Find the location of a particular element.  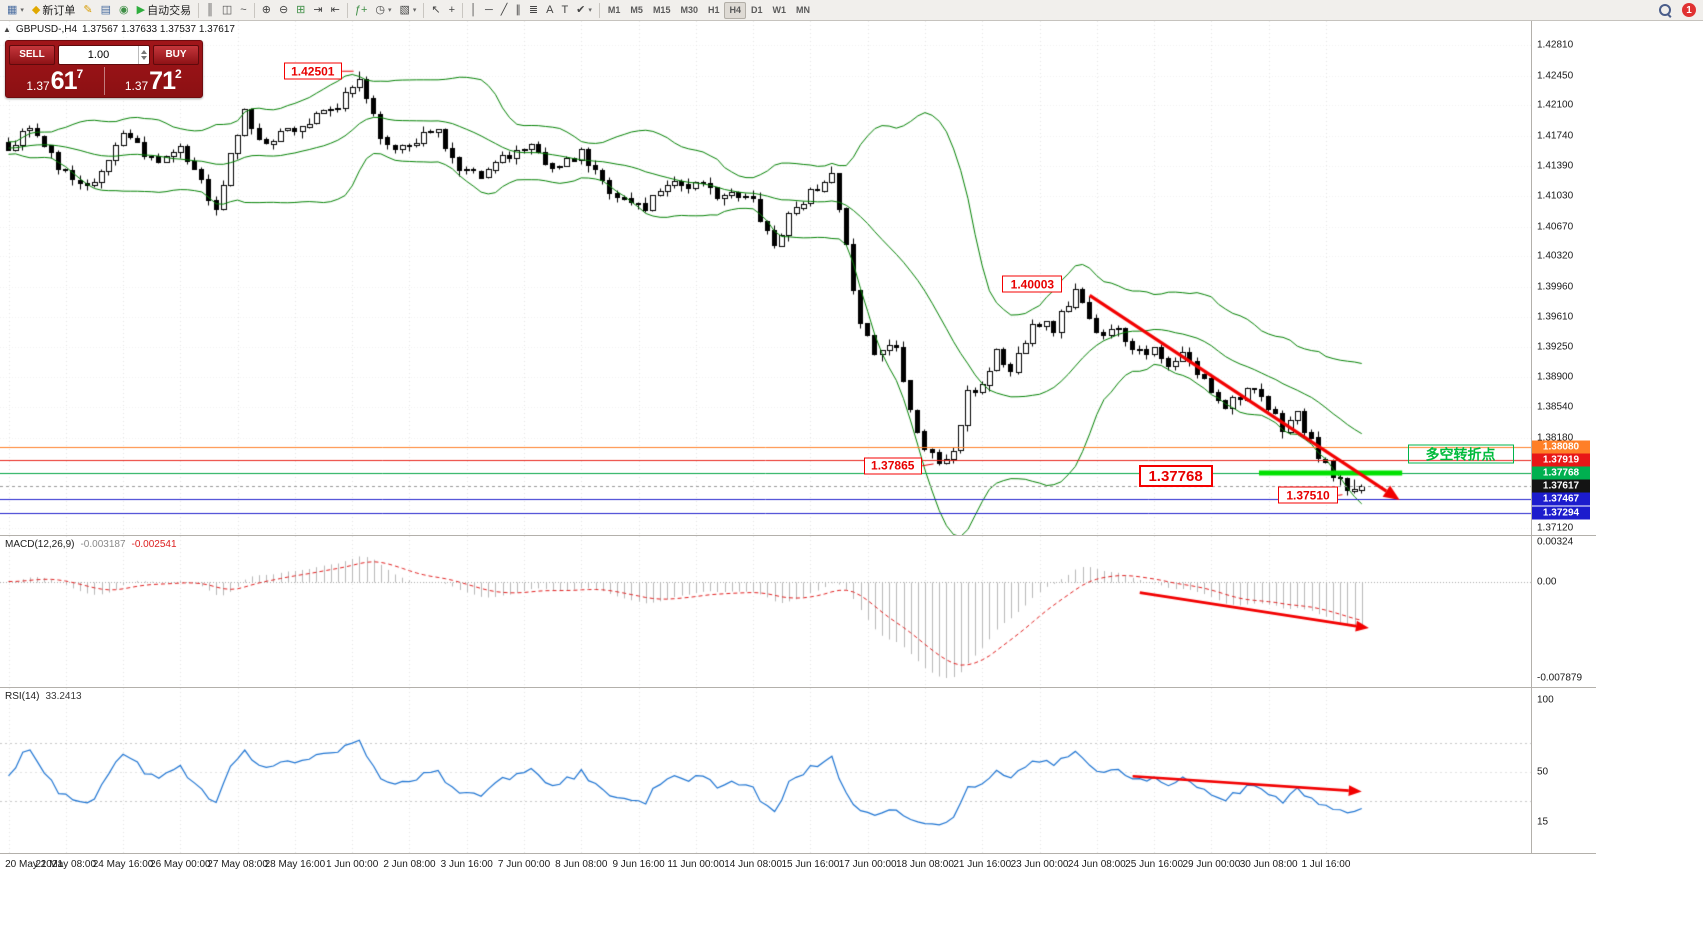

price-axis-label: 1.41390 is located at coordinates (1555, 166).